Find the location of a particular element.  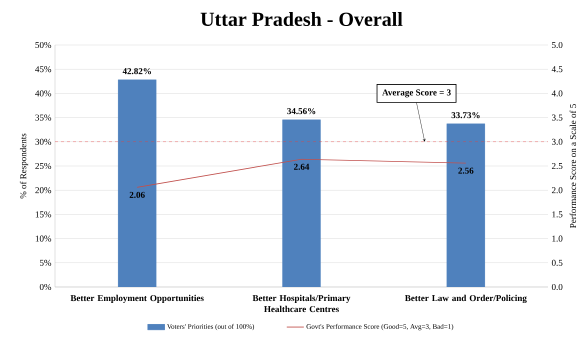

y-tick-label: 30% is located at coordinates (43, 141).